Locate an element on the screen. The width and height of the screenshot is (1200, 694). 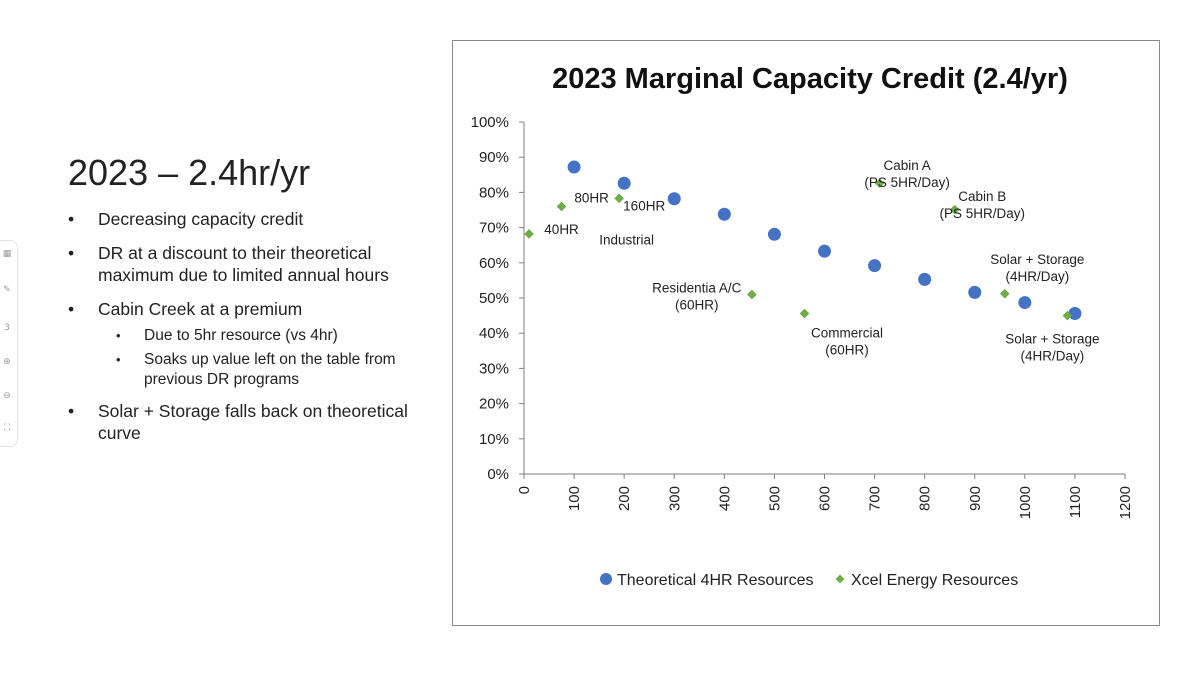
y-tick-label: 20% is located at coordinates (494, 404).